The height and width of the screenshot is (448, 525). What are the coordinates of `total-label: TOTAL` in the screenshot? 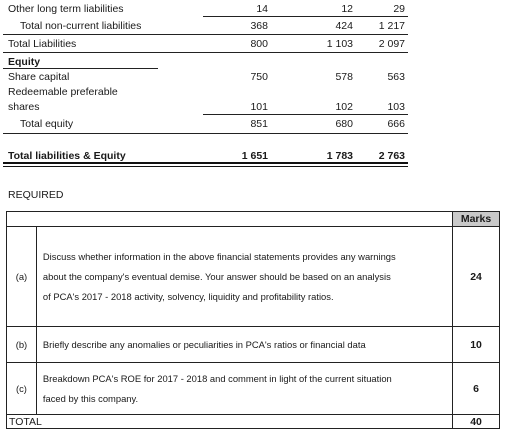 It's located at (229, 421).